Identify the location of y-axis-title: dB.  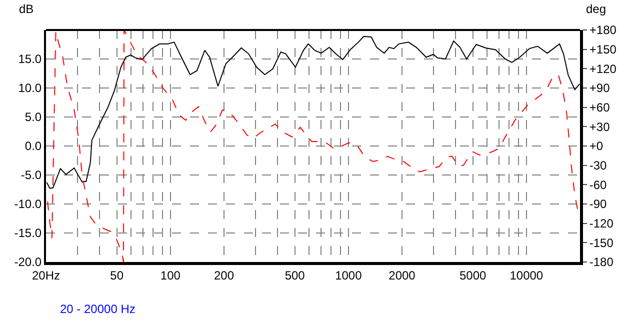
(26, 9).